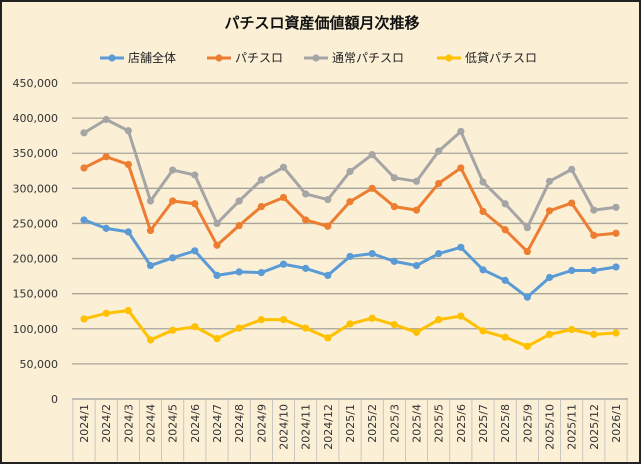 This screenshot has height=464, width=641. What do you see at coordinates (439, 423) in the screenshot?
I see `x-tick-label: 2025/5` at bounding box center [439, 423].